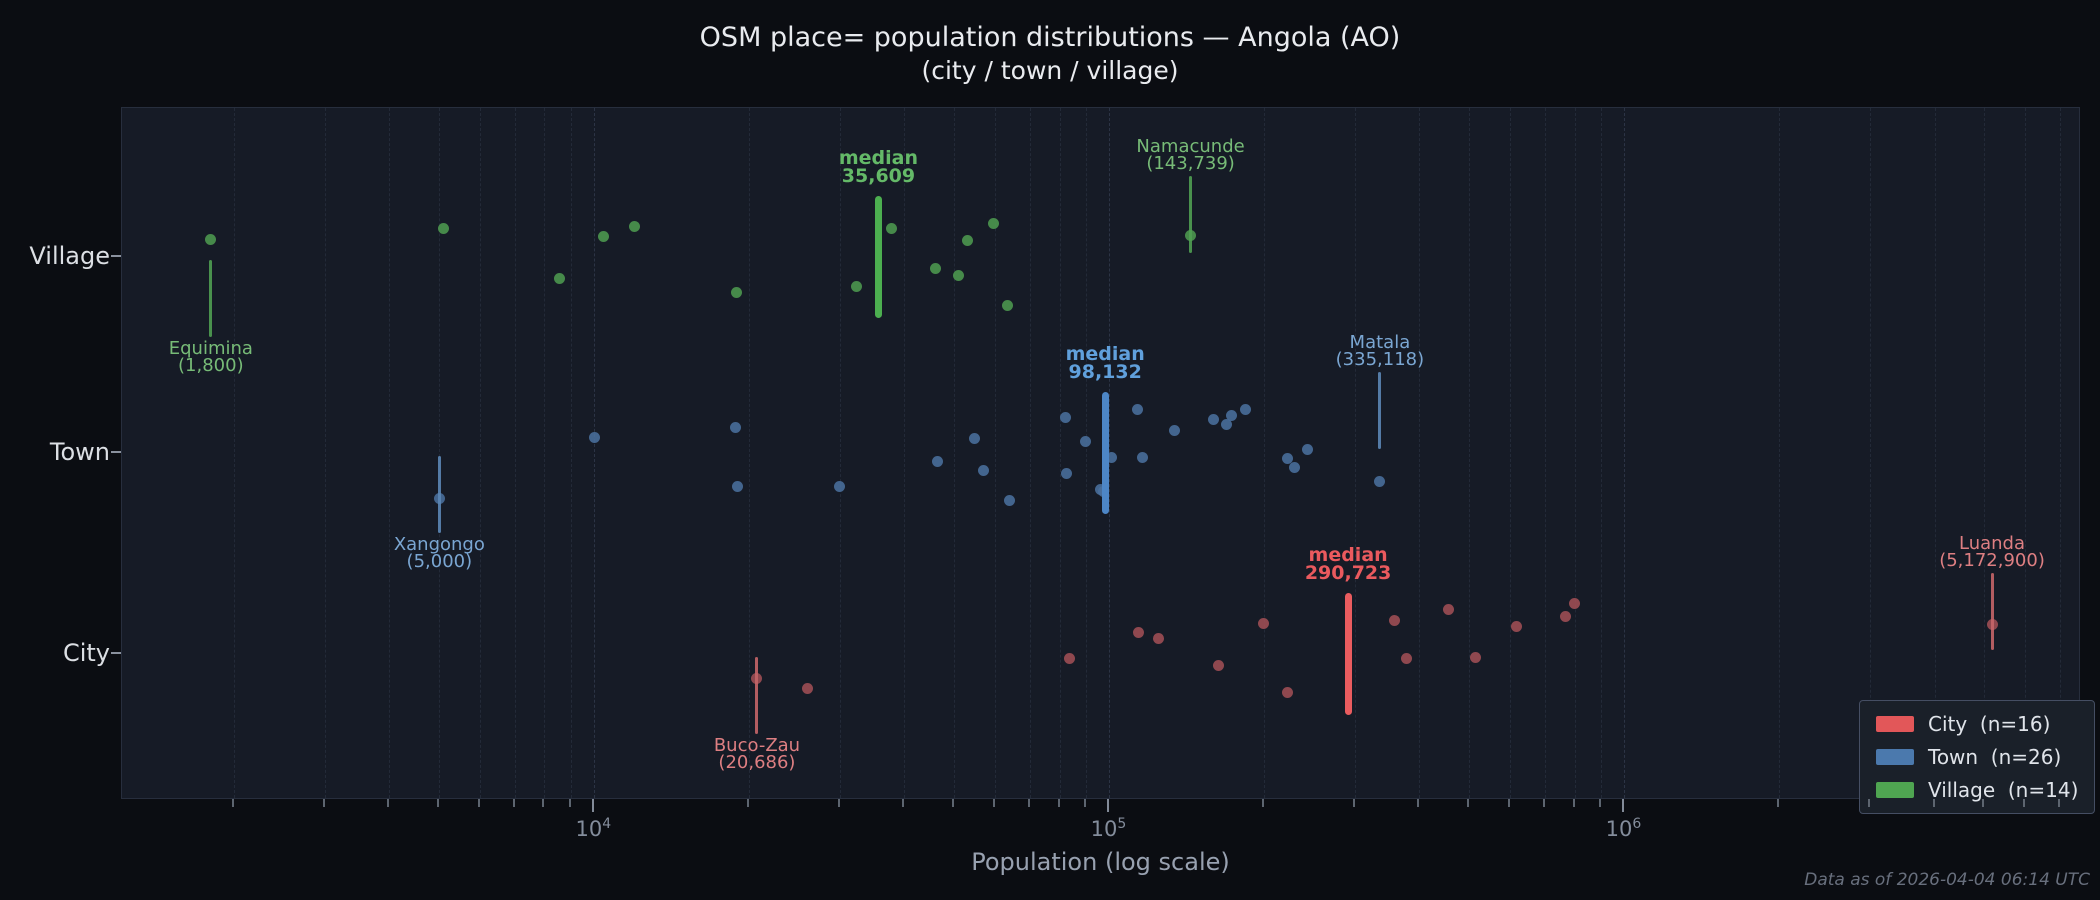 The height and width of the screenshot is (900, 2100). I want to click on callout-label-luanda: Luanda (5,172,900), so click(1992, 551).